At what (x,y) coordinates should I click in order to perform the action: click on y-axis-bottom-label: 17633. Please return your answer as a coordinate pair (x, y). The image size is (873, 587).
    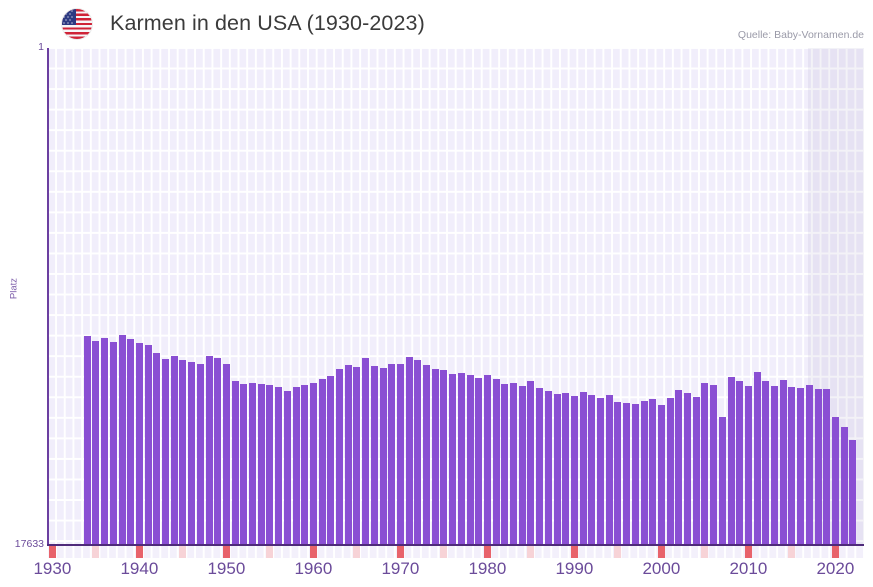
    Looking at the image, I should click on (29, 544).